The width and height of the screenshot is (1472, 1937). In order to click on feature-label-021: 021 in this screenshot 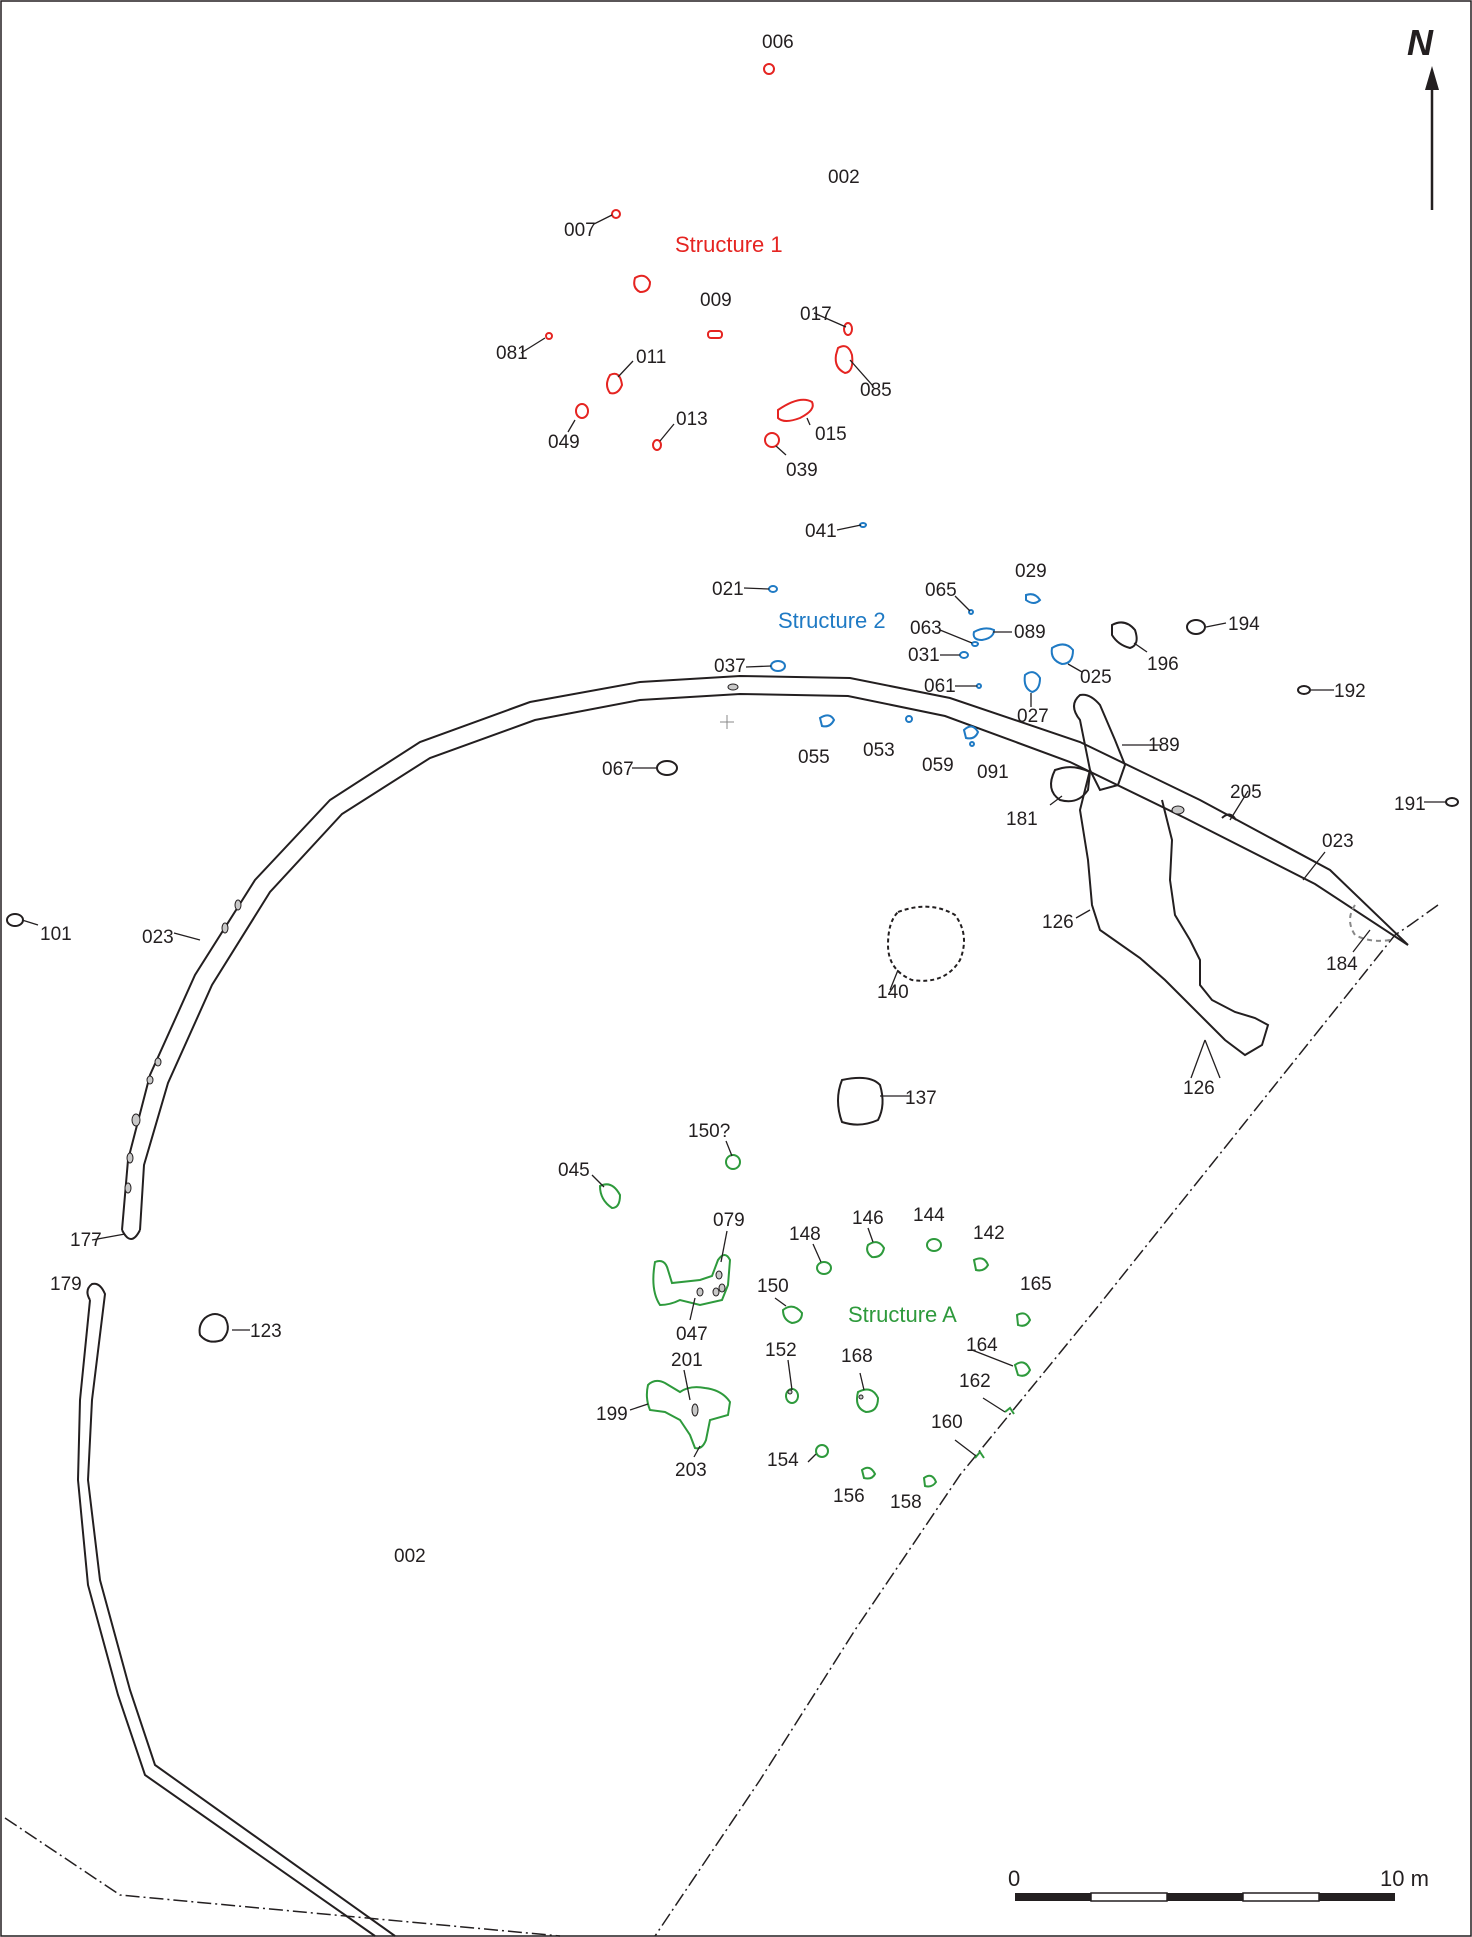, I will do `click(728, 589)`.